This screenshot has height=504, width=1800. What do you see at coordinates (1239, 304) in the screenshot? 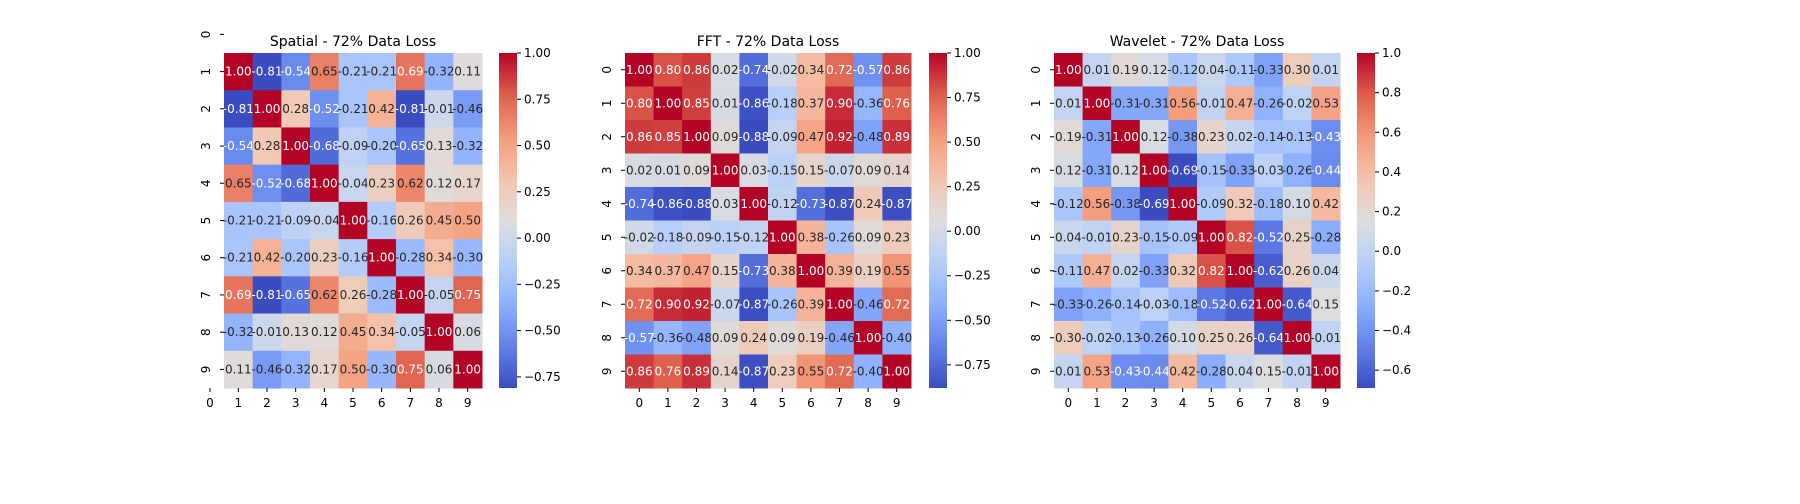
I see `cell-value-label: -0.62` at bounding box center [1239, 304].